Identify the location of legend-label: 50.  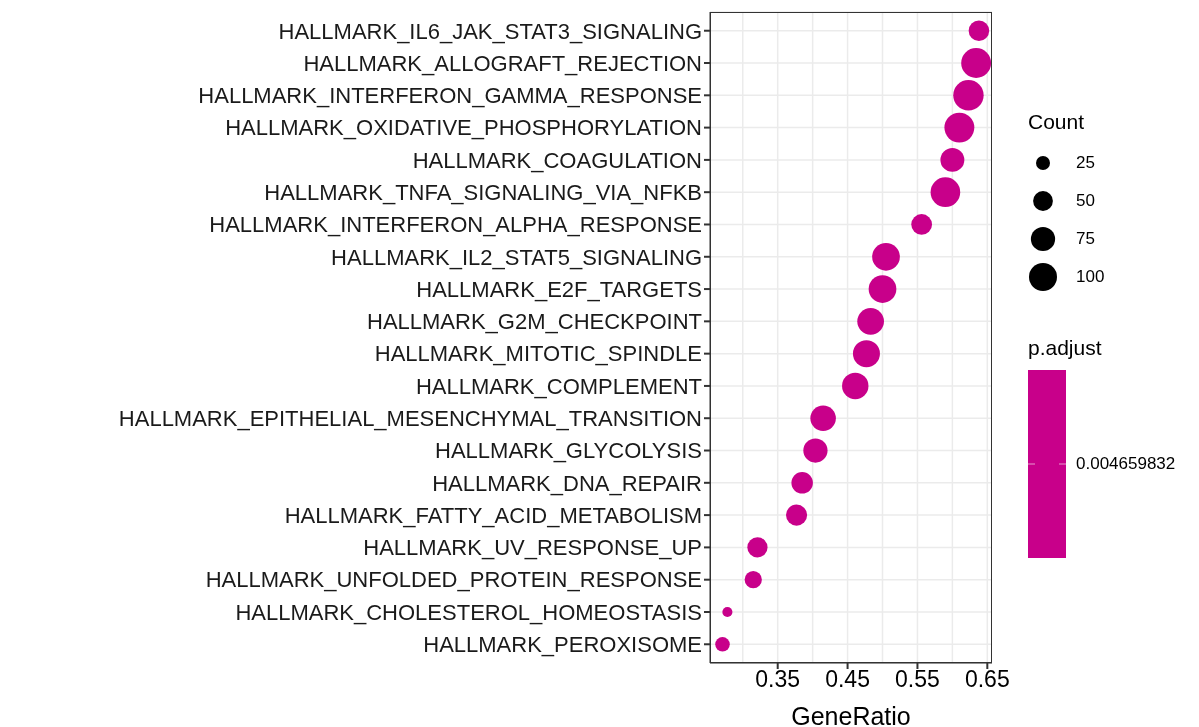
(1085, 201).